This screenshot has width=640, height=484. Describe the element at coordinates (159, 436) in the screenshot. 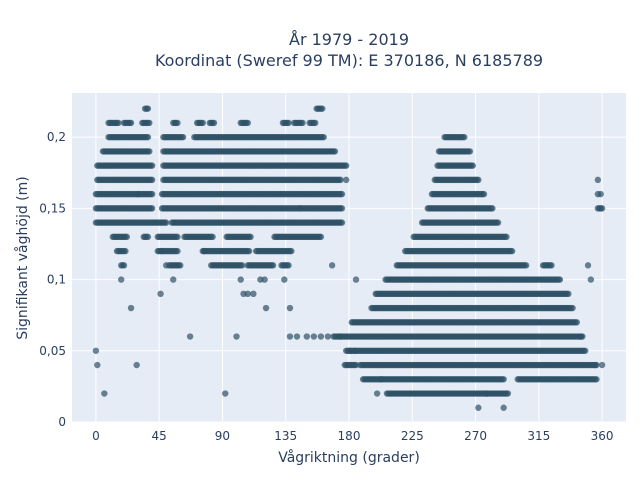

I see `x-tick-label: 45` at that location.